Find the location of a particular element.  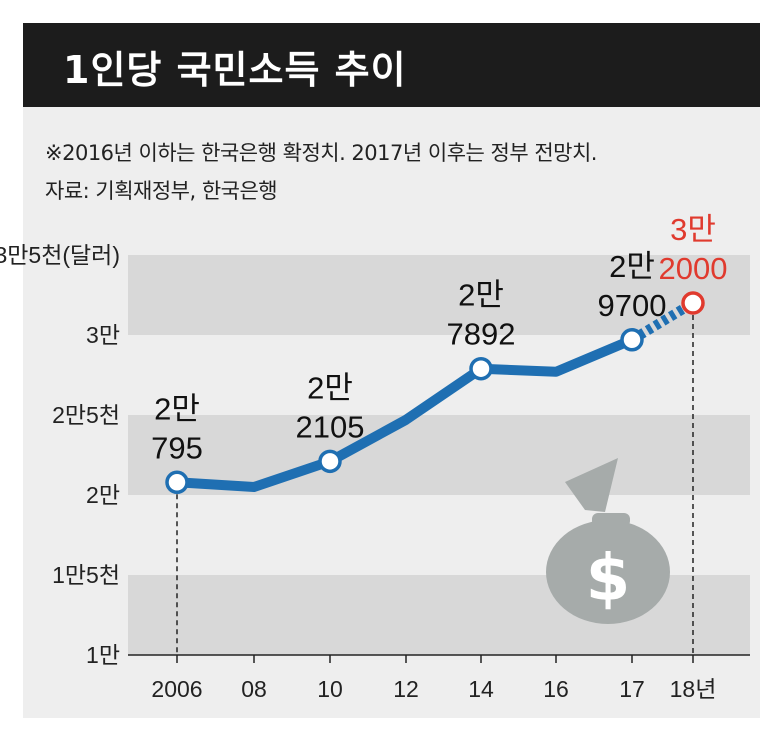

y-tick-label: 1만 is located at coordinates (103, 655).